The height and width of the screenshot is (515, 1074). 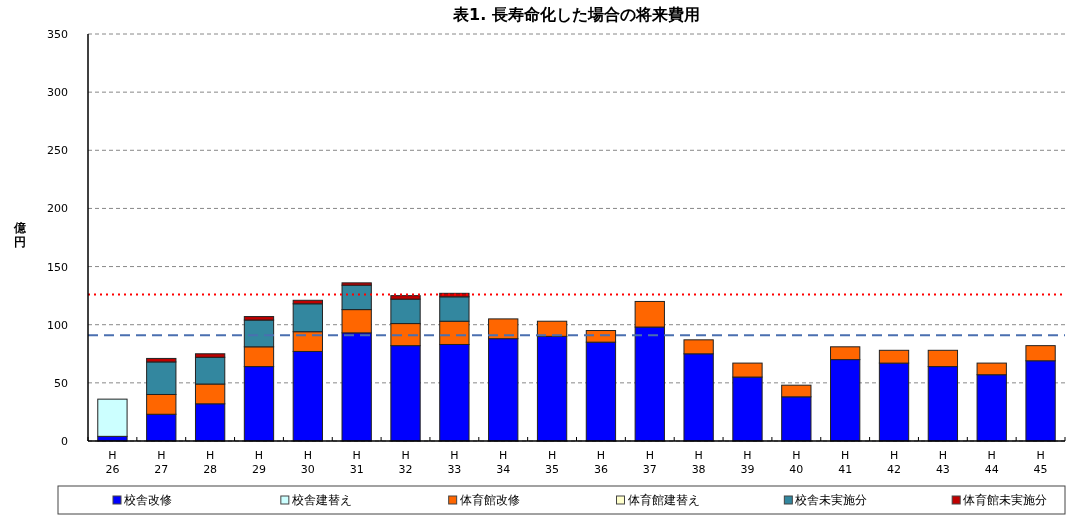 What do you see at coordinates (991, 462) in the screenshot?
I see `x-tick-label: H 44` at bounding box center [991, 462].